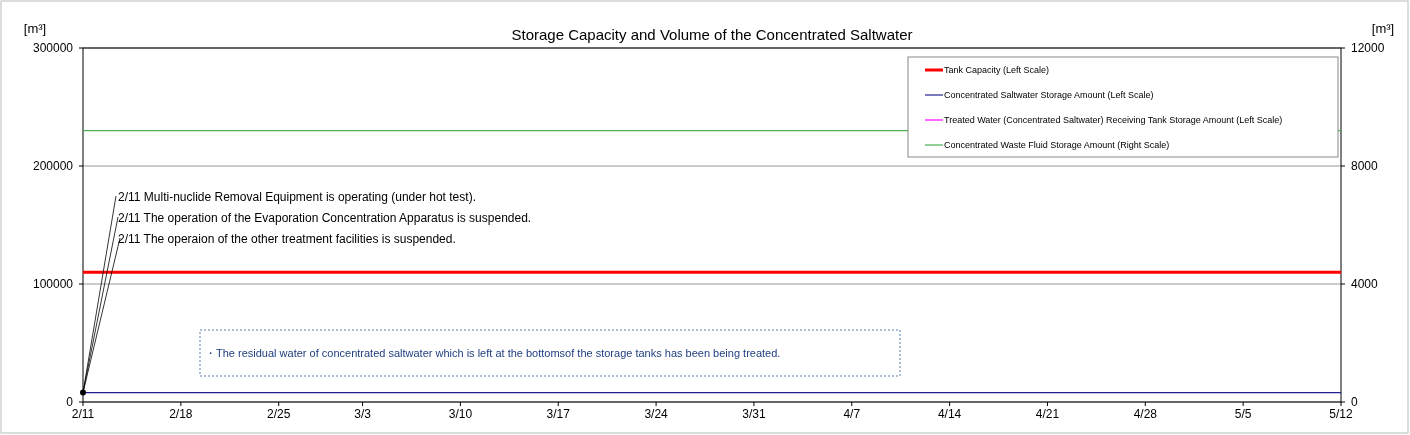  Describe the element at coordinates (712, 34) in the screenshot. I see `chart-title: Storage Capacity and Volume of the Concentrated Saltwater` at that location.